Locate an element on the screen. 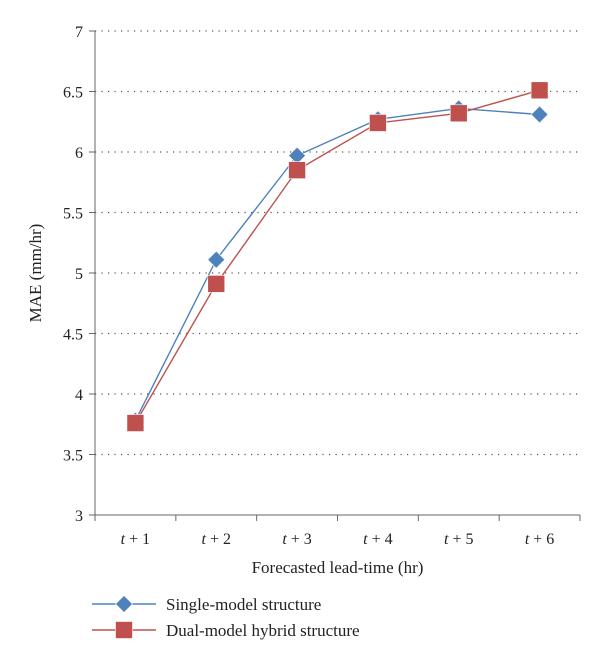  y-tick-label: 3.5 is located at coordinates (73, 456).